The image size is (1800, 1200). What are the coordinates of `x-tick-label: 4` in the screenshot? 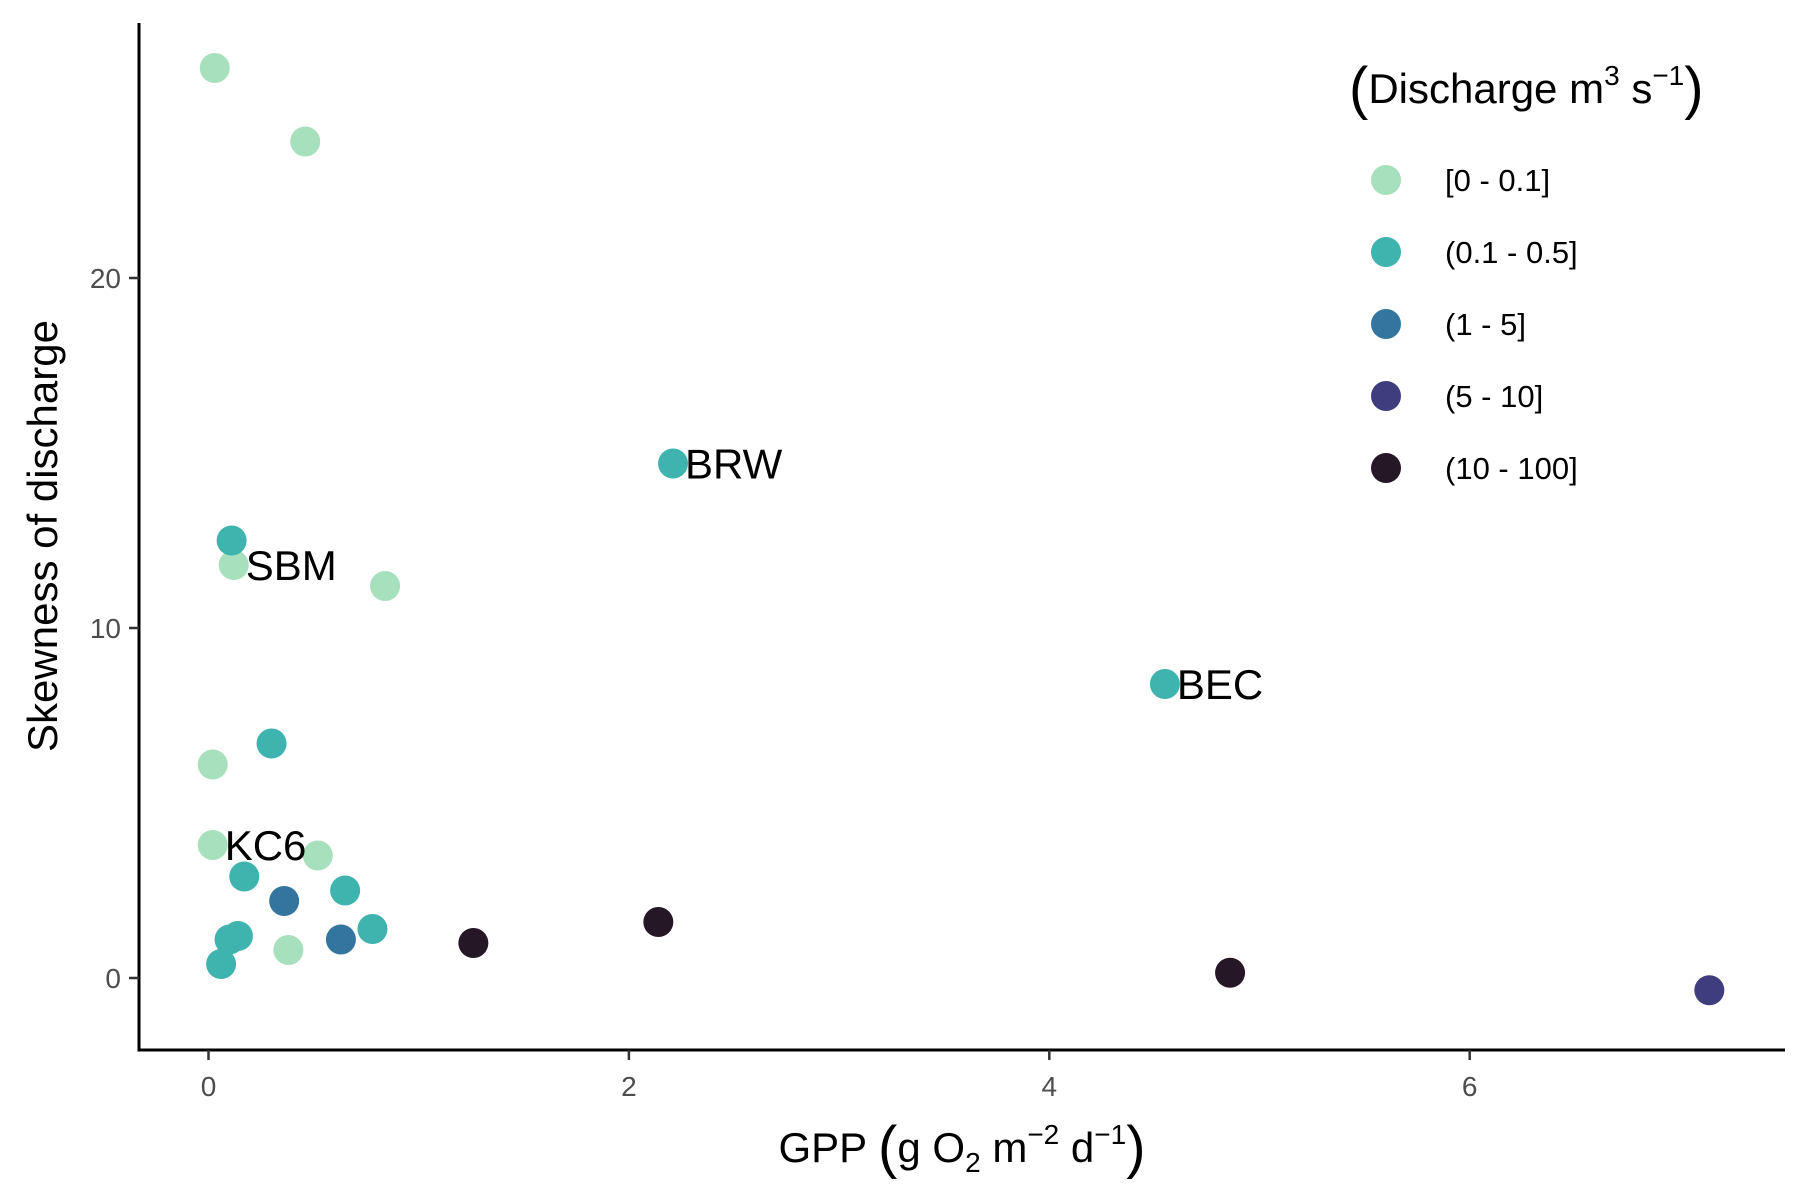 It's located at (1050, 1086).